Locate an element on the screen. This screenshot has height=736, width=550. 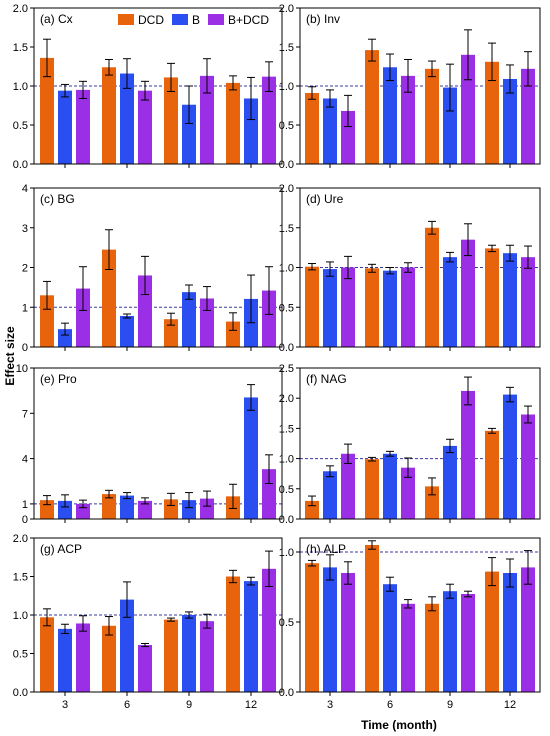
bar-h-alp-dcd-m9 is located at coordinates (432, 647).